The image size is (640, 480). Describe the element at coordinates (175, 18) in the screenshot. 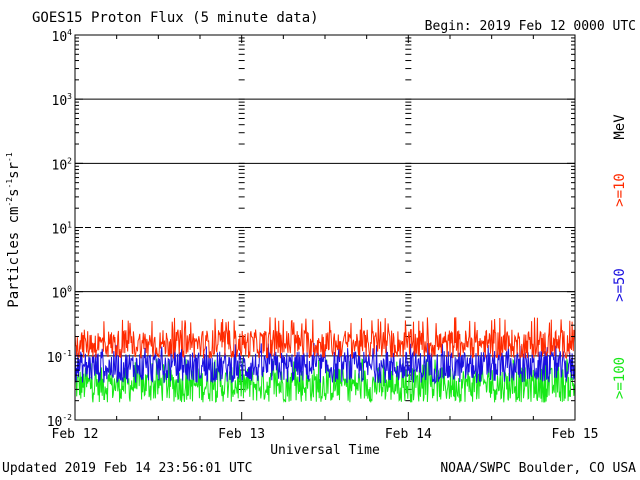

I see `chart-title: GOES15 Proton Flux (5 minute data)` at that location.